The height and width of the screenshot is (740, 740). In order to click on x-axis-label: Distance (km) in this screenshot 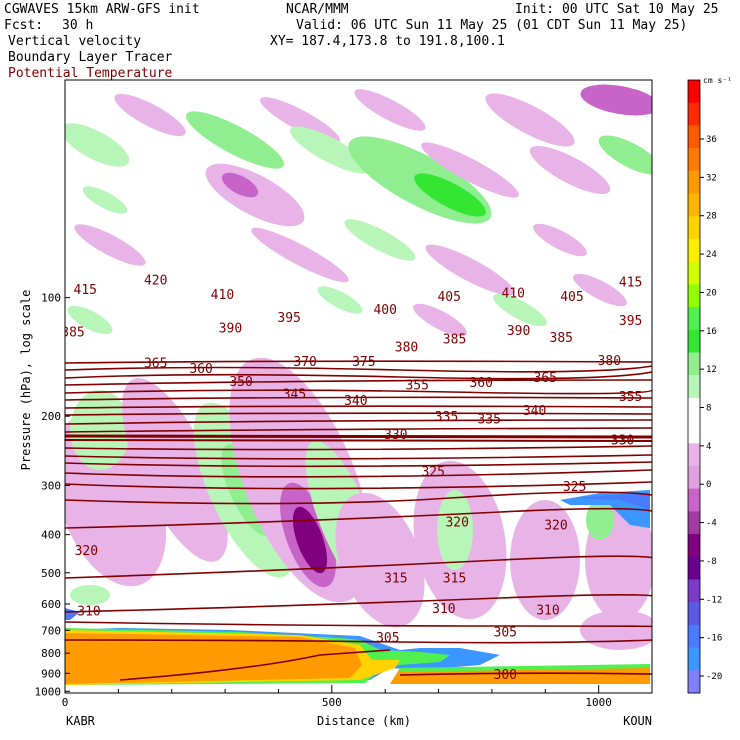, I will do `click(364, 721)`.